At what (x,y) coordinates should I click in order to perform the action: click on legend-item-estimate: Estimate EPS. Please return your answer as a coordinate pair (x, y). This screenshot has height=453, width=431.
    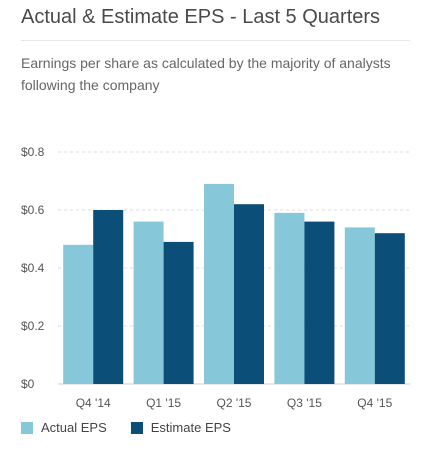
    Looking at the image, I should click on (180, 427).